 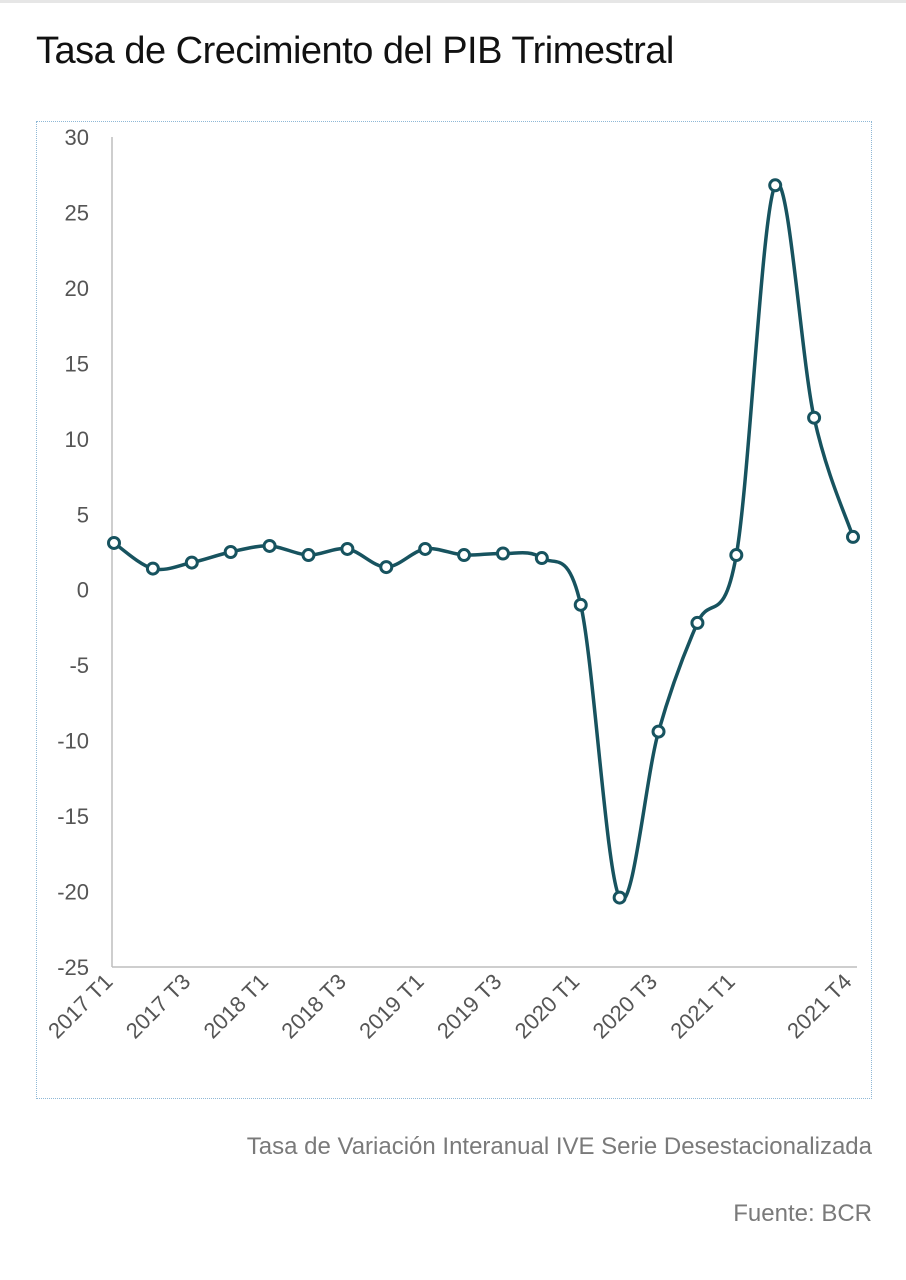 I want to click on y-tick-label: -25, so click(x=73, y=967).